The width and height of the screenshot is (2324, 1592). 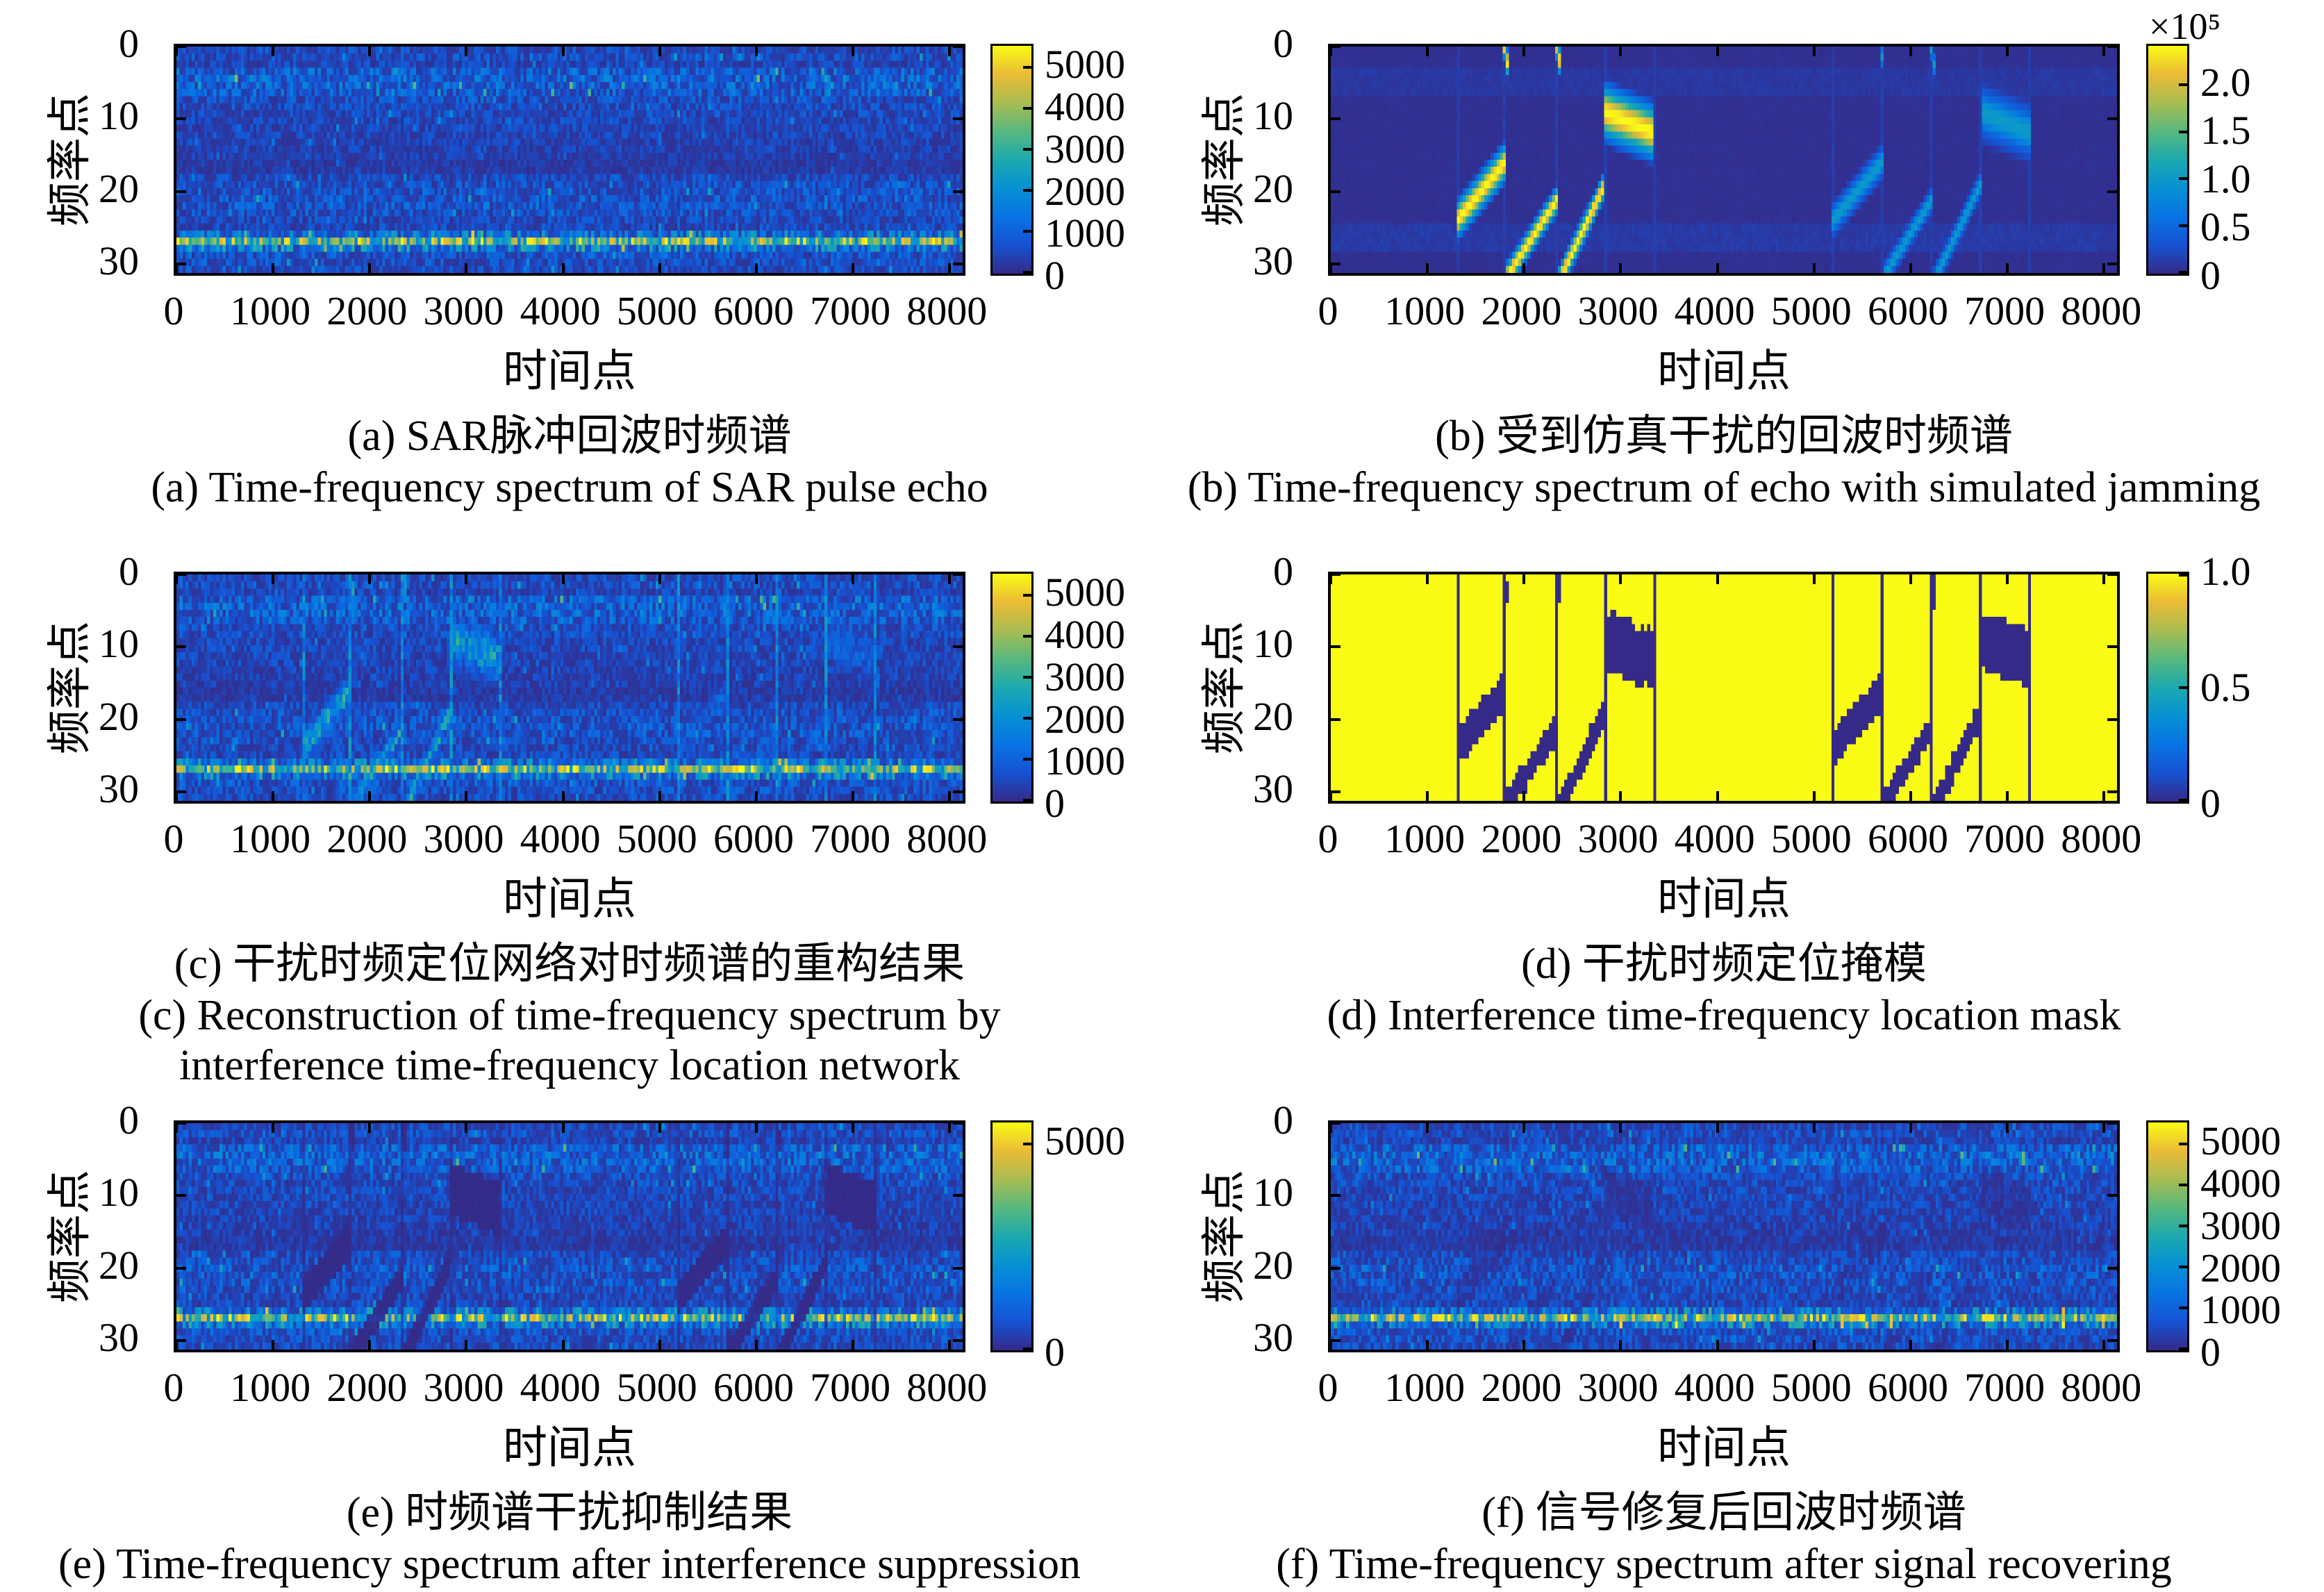 What do you see at coordinates (367, 838) in the screenshot?
I see `x-tick-label: 2000` at bounding box center [367, 838].